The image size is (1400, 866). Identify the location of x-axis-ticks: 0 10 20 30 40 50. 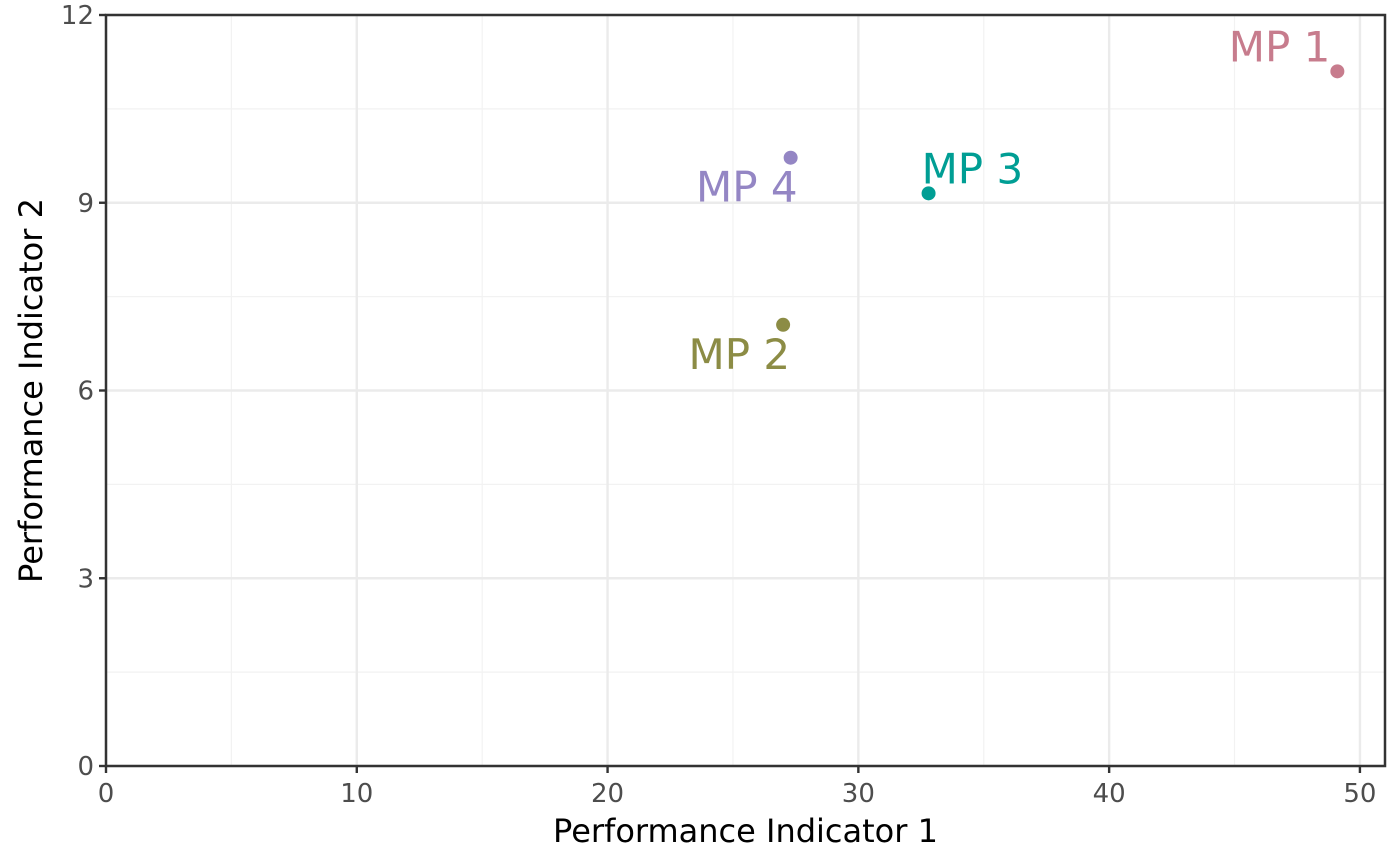
(737, 787).